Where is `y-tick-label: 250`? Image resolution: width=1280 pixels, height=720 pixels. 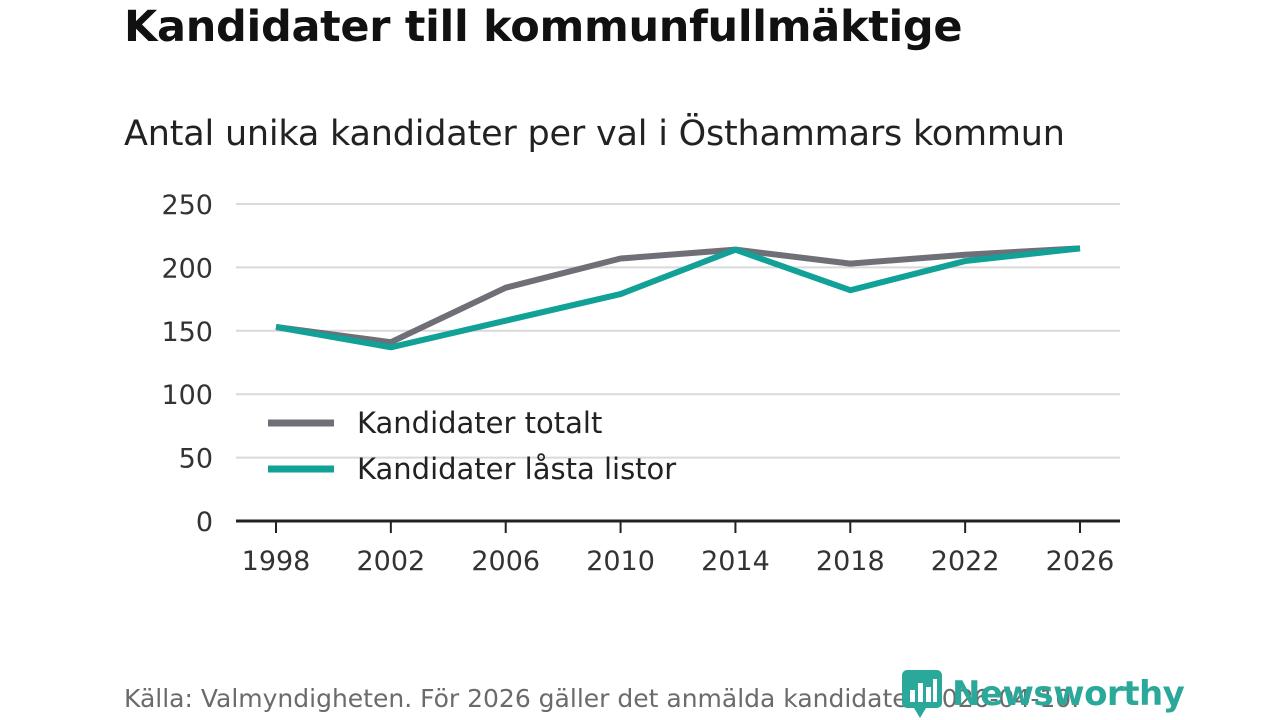 y-tick-label: 250 is located at coordinates (187, 205).